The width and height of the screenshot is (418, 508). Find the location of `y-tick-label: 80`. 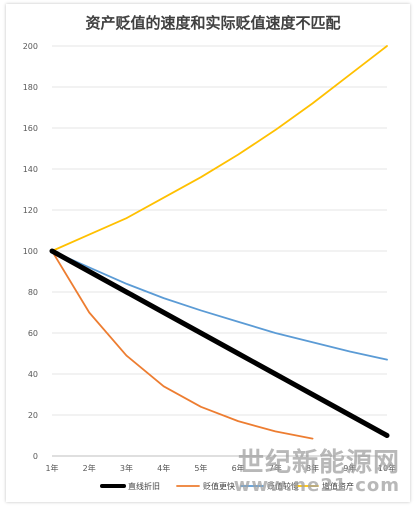

y-tick-label: 80 is located at coordinates (33, 292).